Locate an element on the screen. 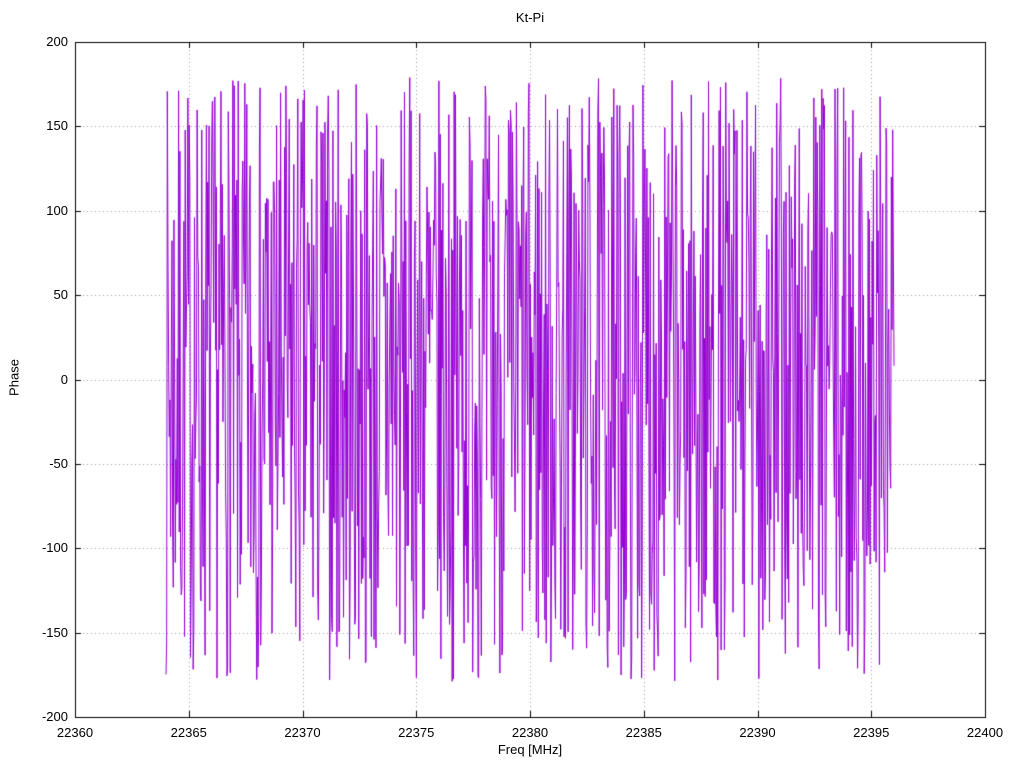  y-tick-label: 200 is located at coordinates (57, 41).